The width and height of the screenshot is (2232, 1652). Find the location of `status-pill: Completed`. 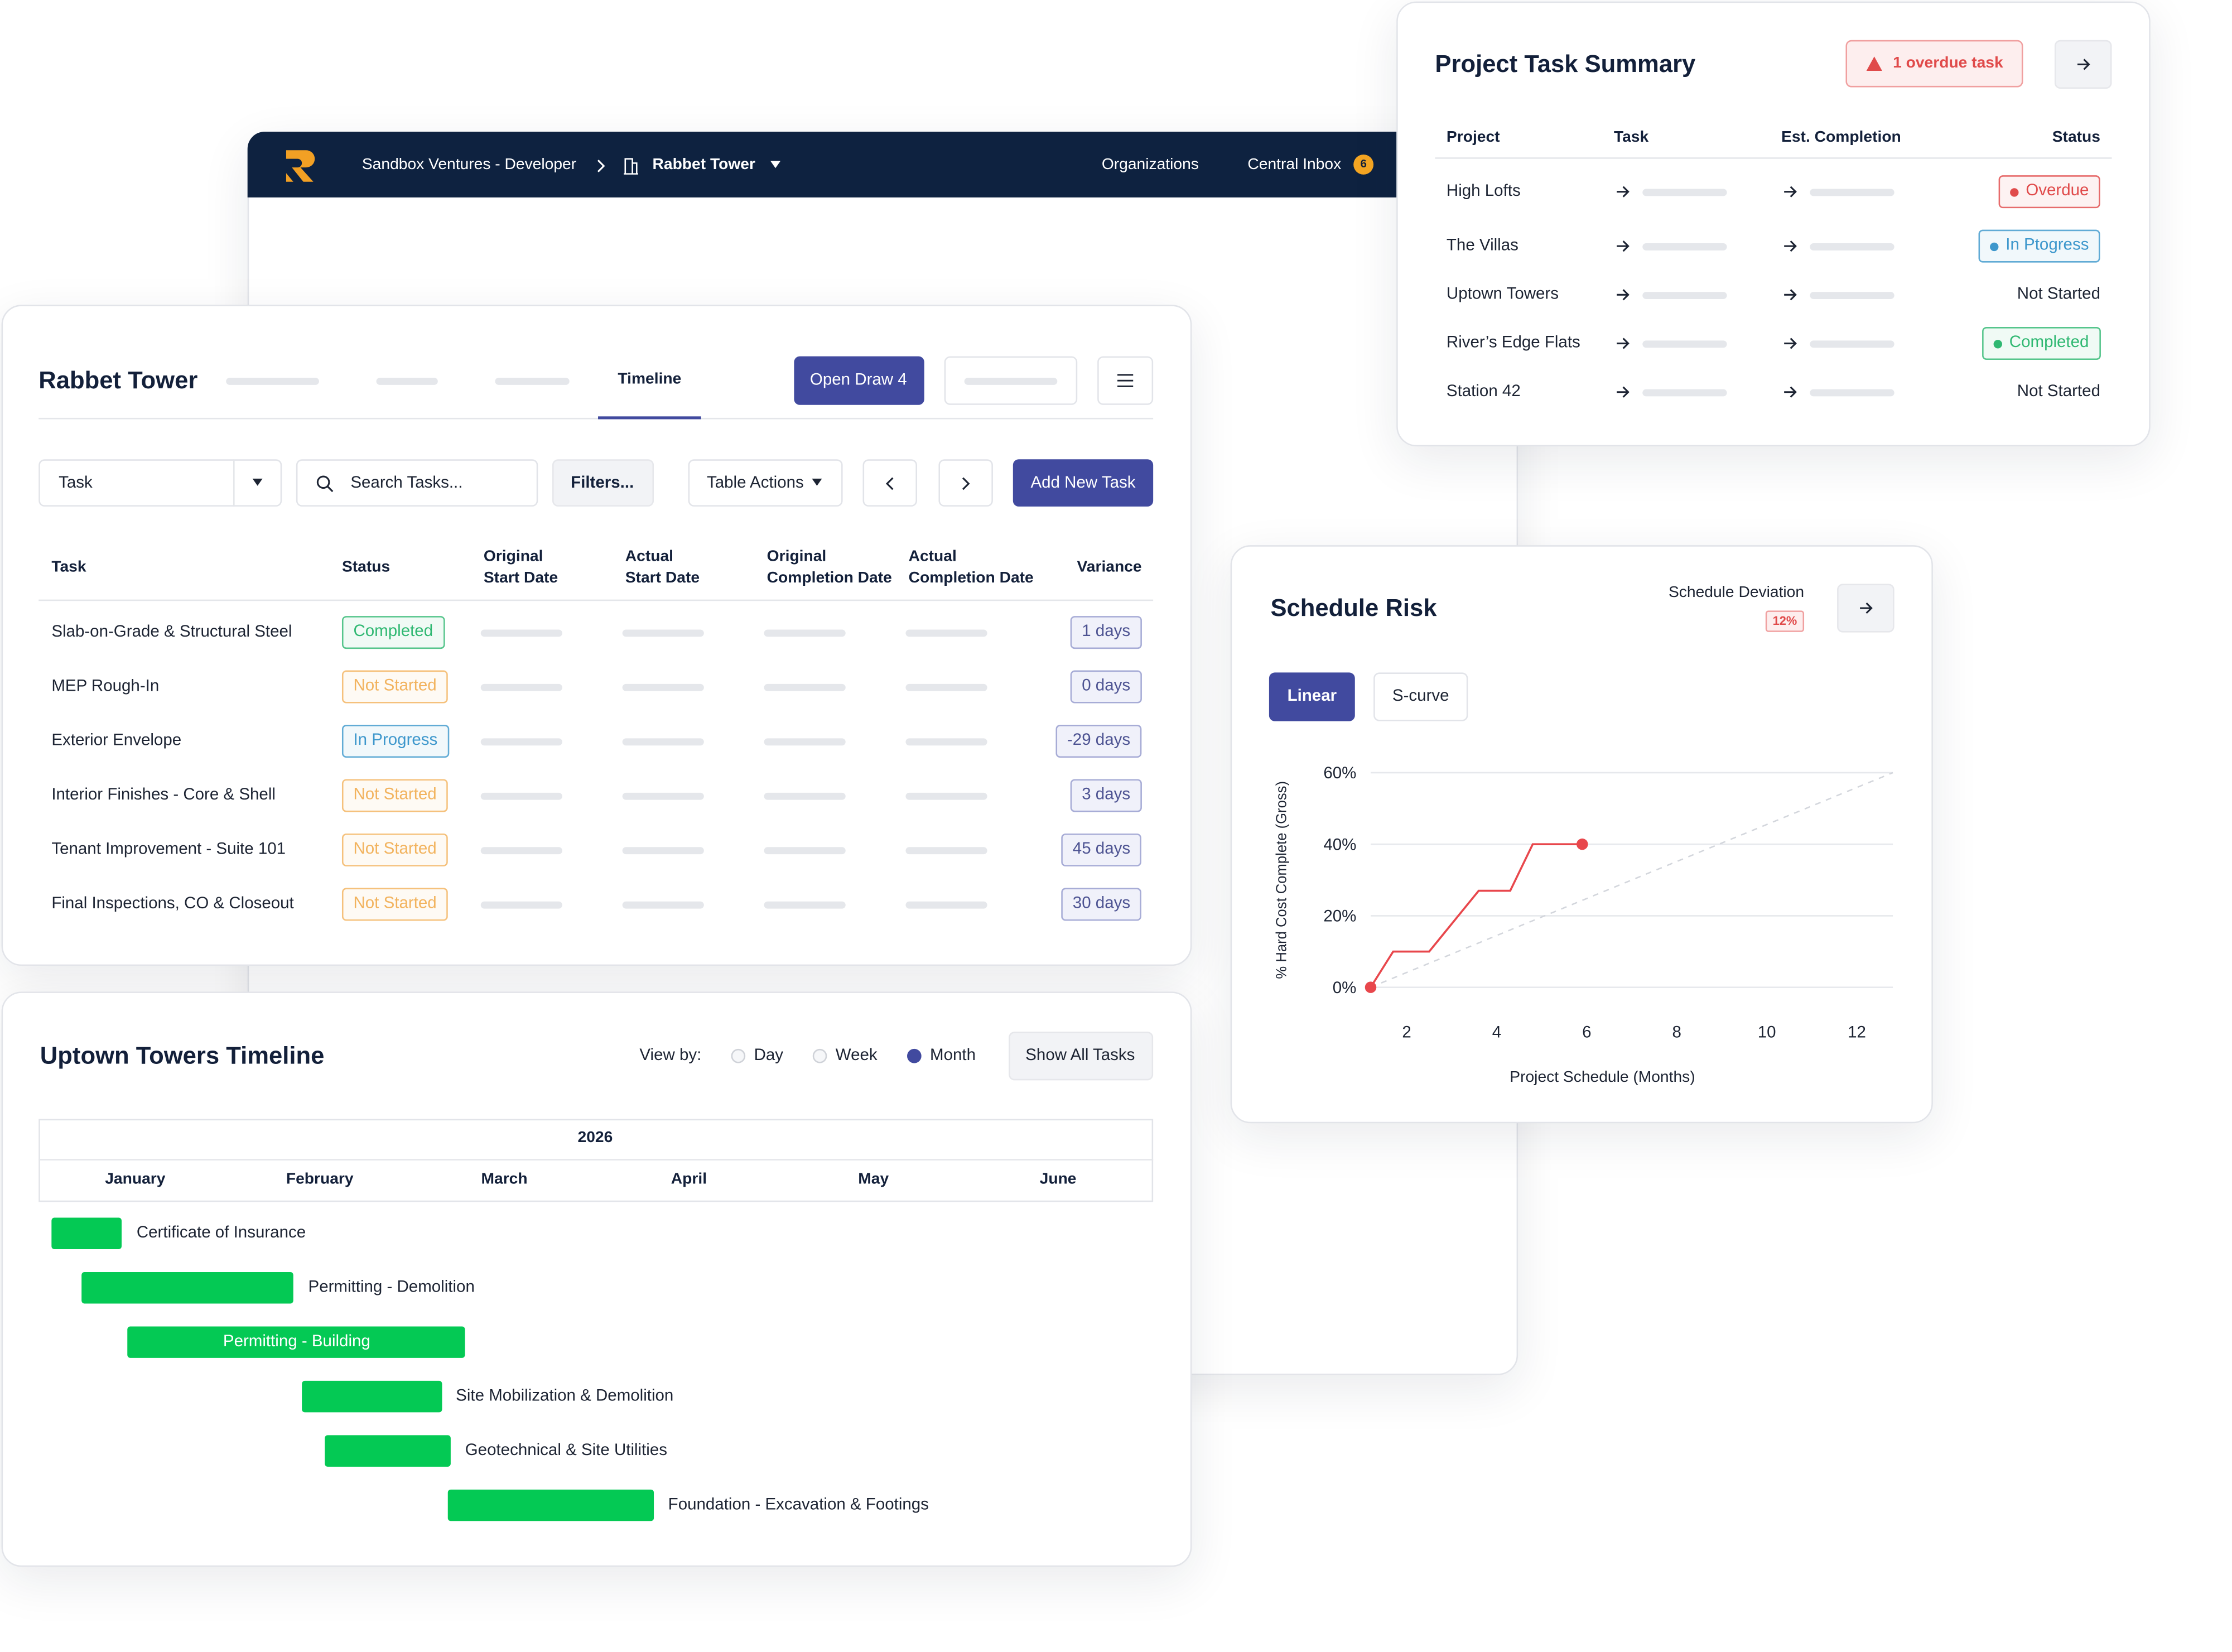

status-pill: Completed is located at coordinates (2041, 344).